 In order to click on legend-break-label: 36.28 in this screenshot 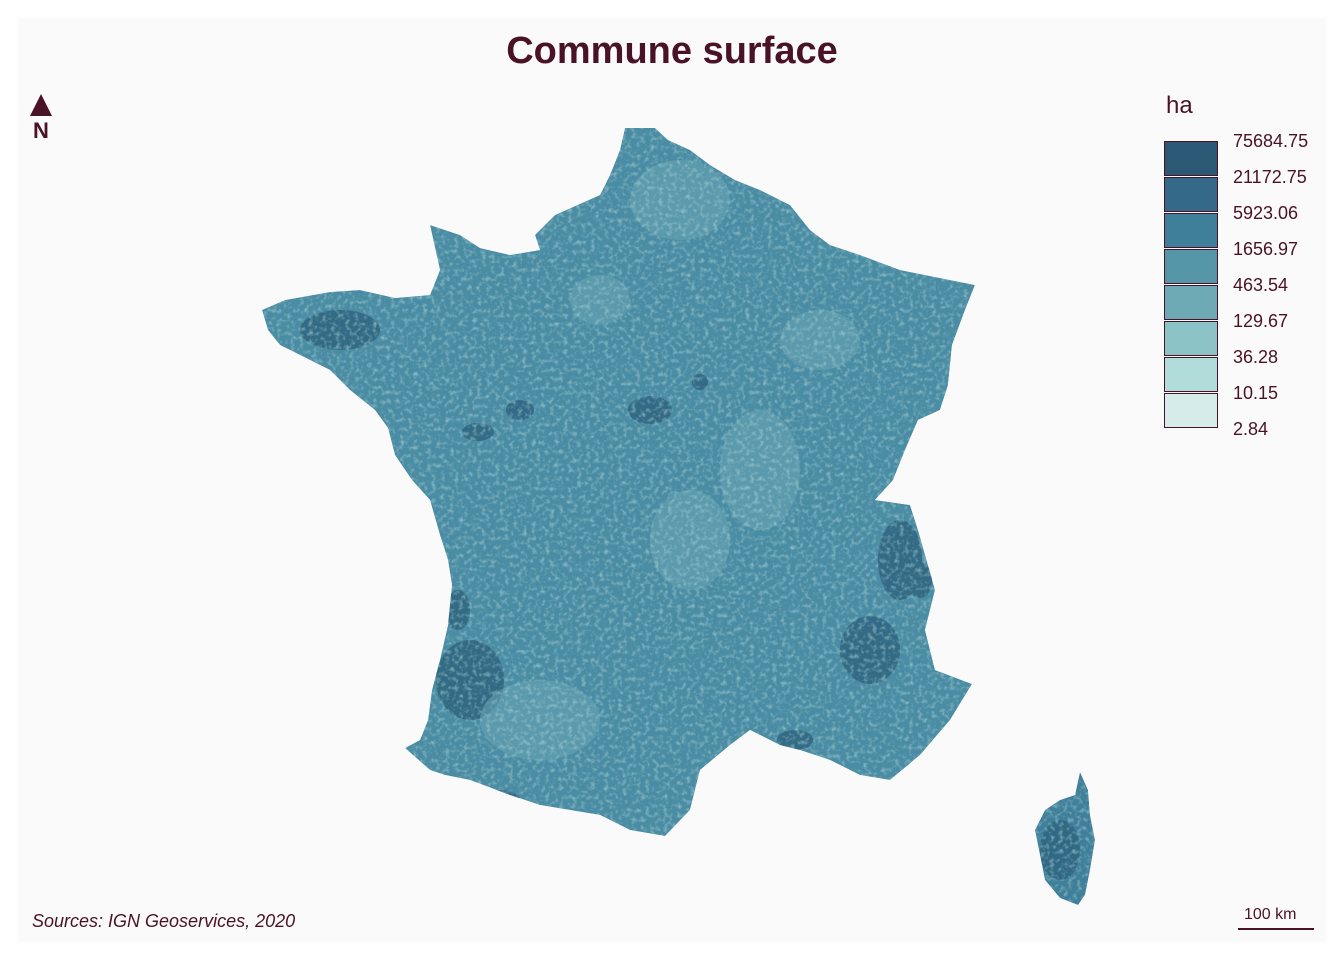, I will do `click(1256, 357)`.